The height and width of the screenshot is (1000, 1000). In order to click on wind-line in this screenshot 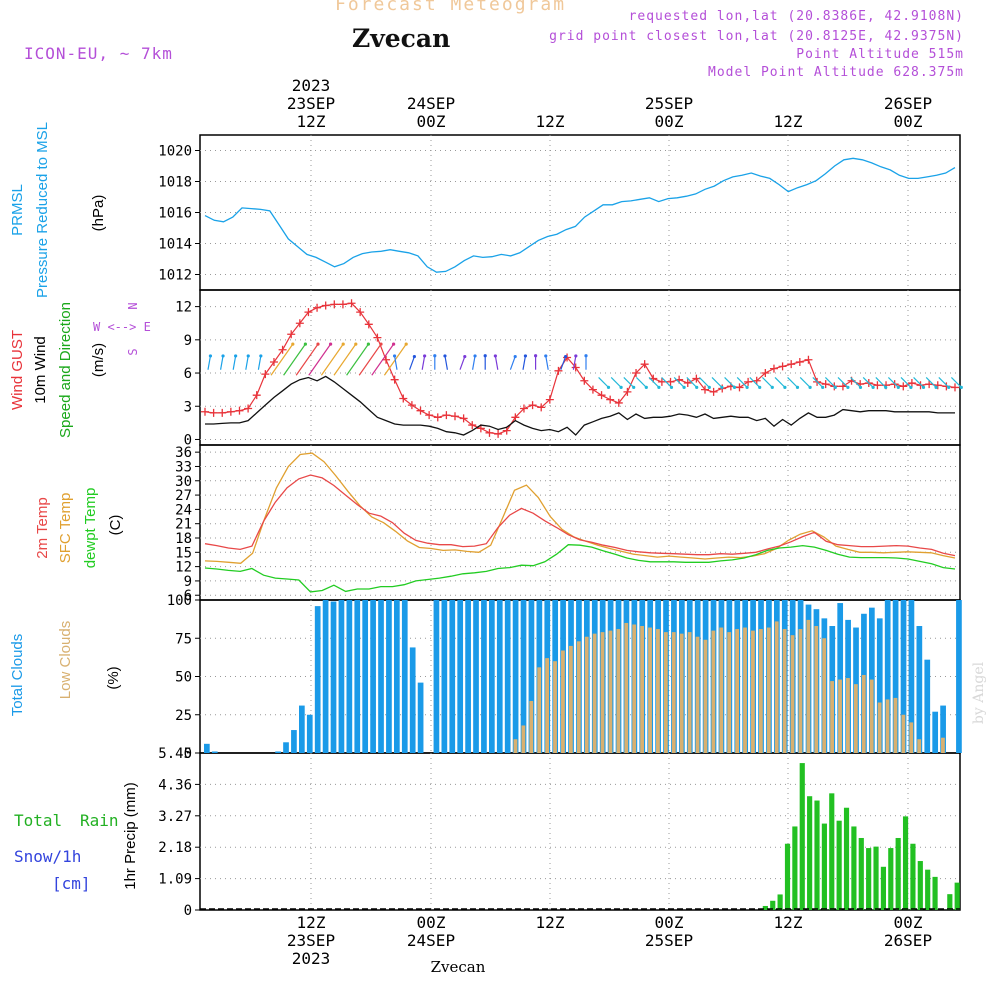, I will do `click(580, 405)`.